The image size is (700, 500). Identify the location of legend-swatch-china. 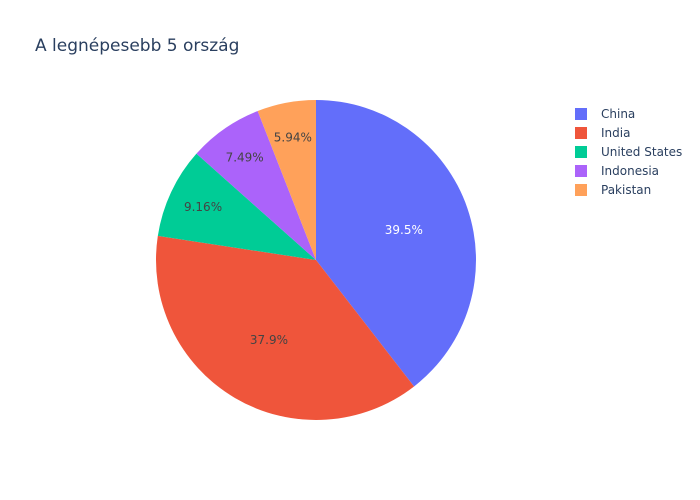
(581, 114).